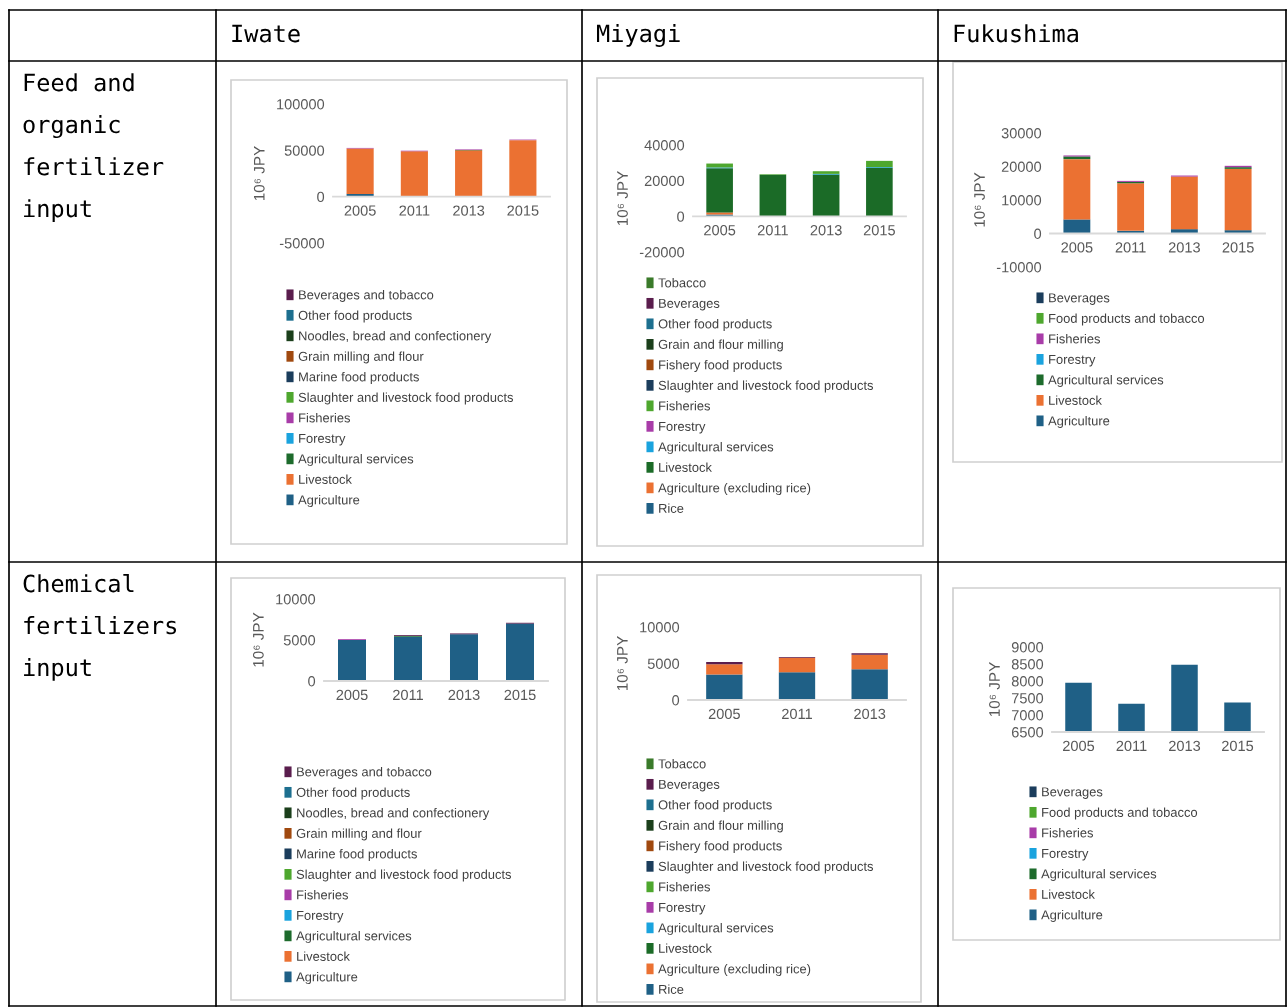  What do you see at coordinates (664, 145) in the screenshot?
I see `y-tick-label: 40000` at bounding box center [664, 145].